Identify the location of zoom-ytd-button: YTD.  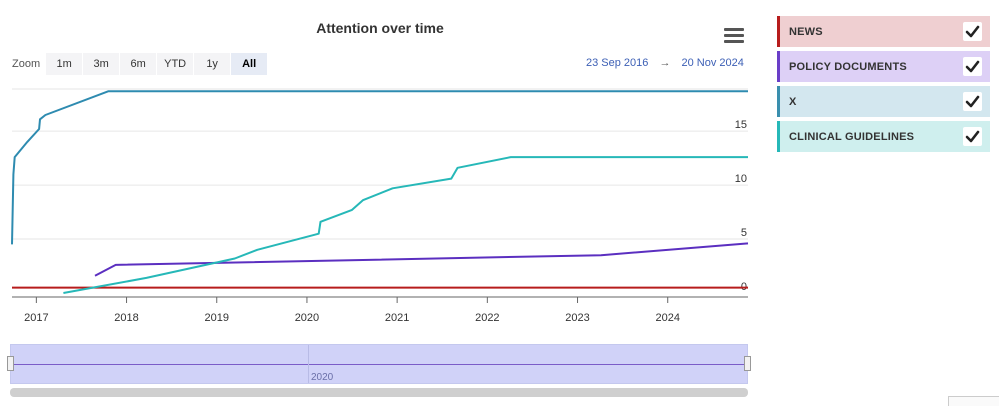
(175, 64).